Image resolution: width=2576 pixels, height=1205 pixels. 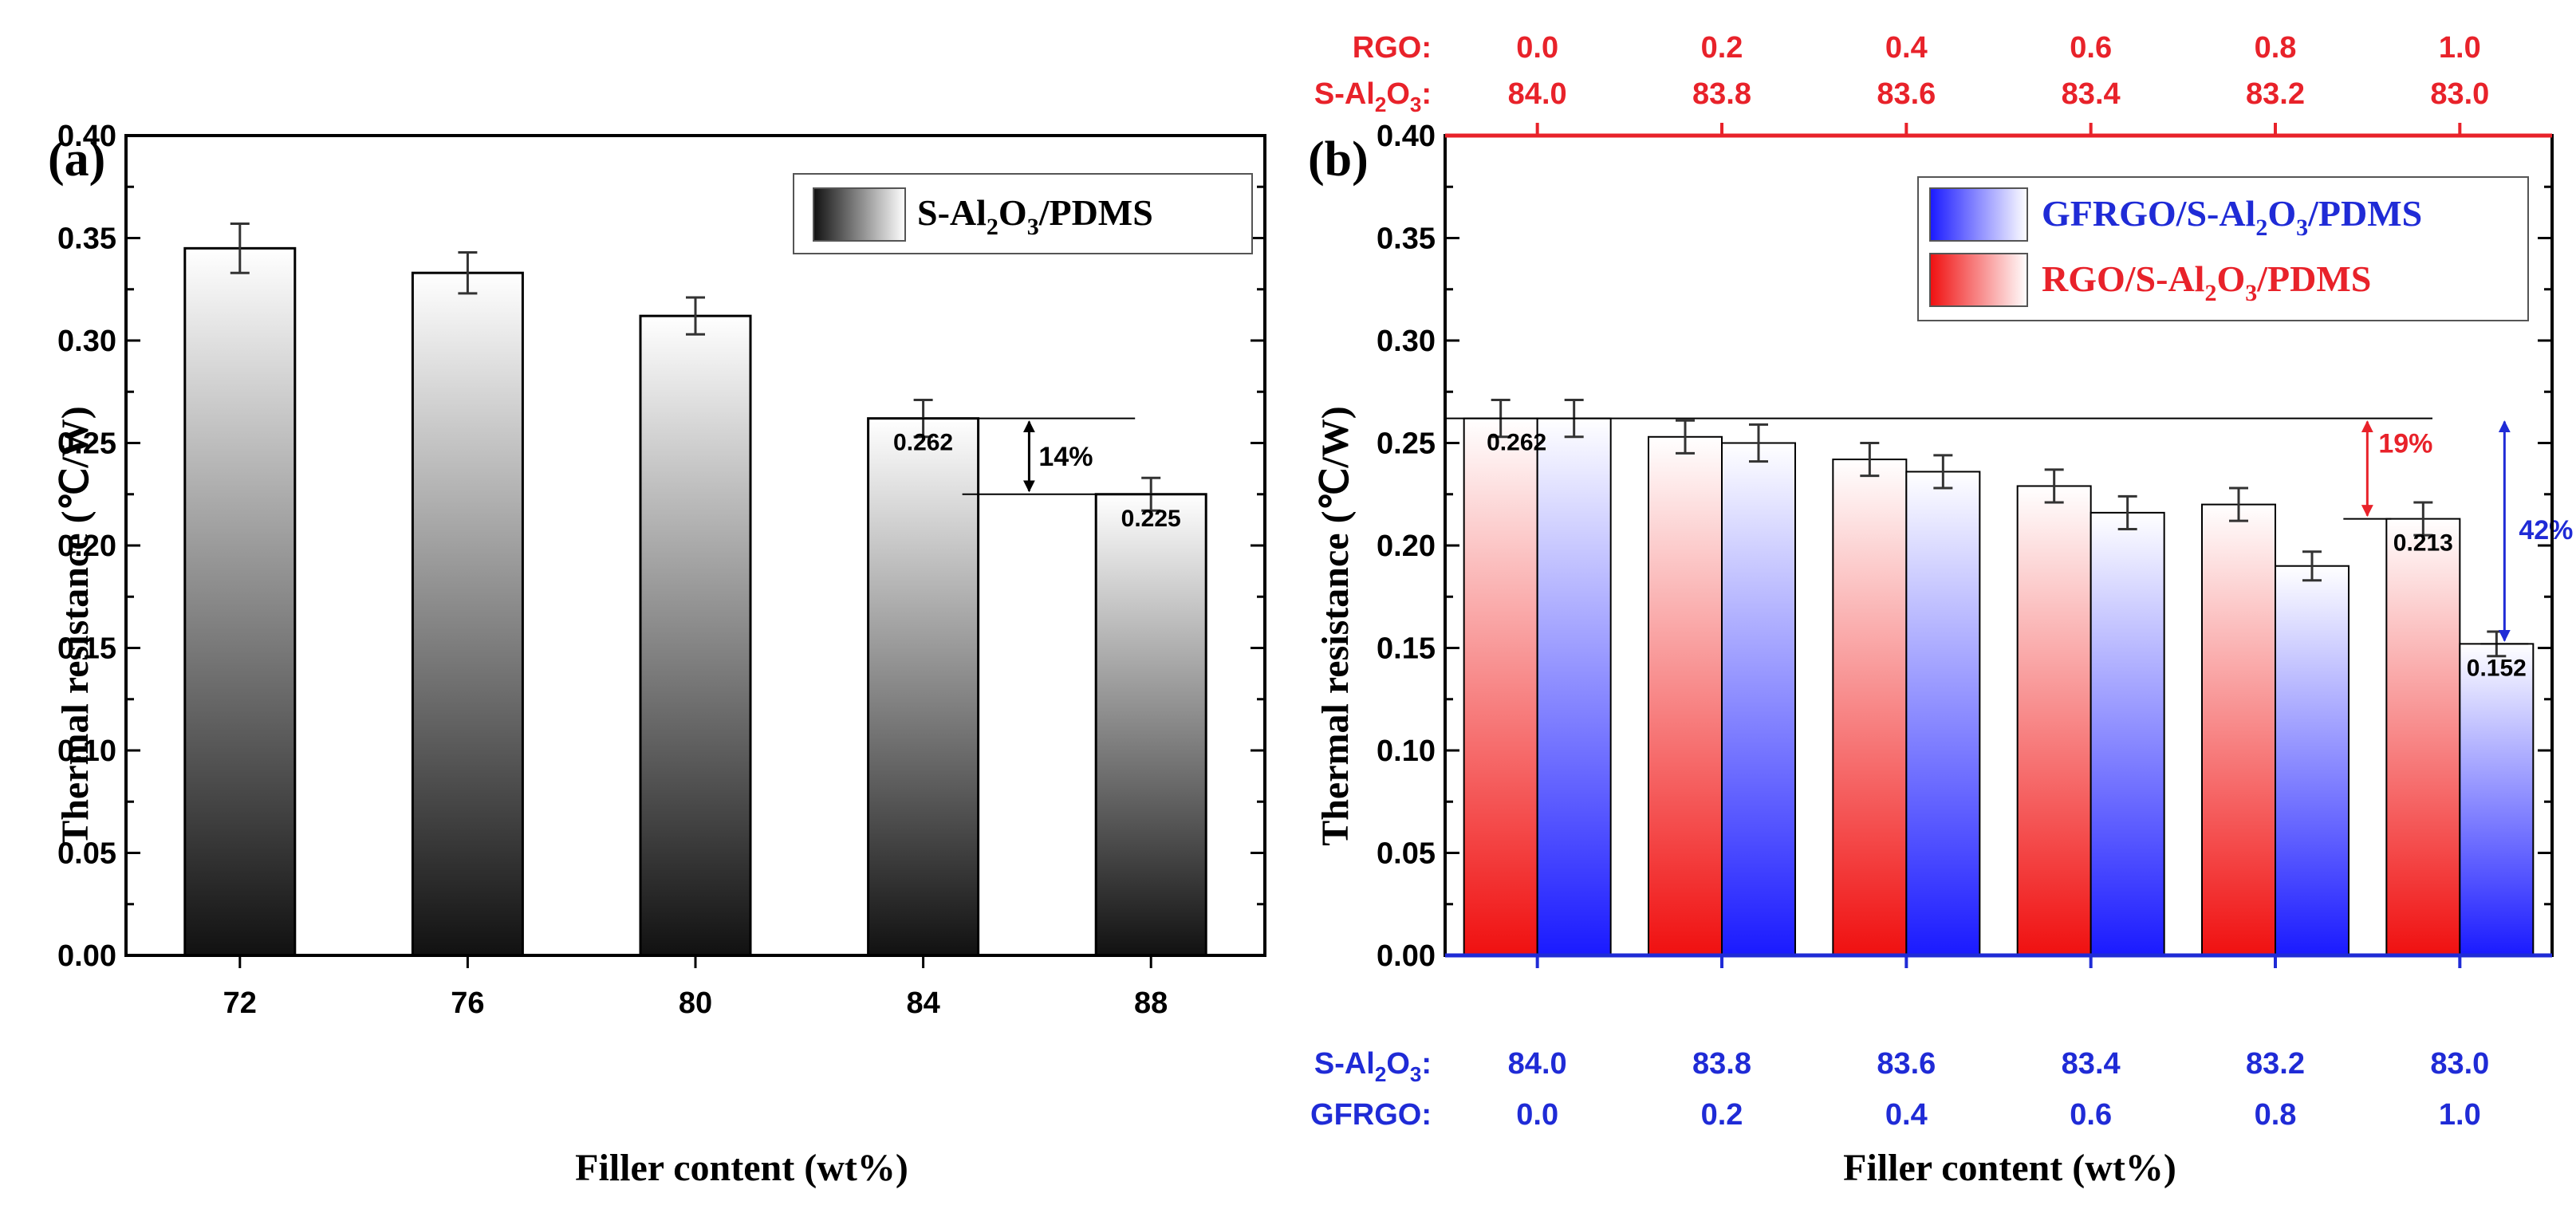 What do you see at coordinates (1406, 444) in the screenshot?
I see `b-ytick-label: 0.25` at bounding box center [1406, 444].